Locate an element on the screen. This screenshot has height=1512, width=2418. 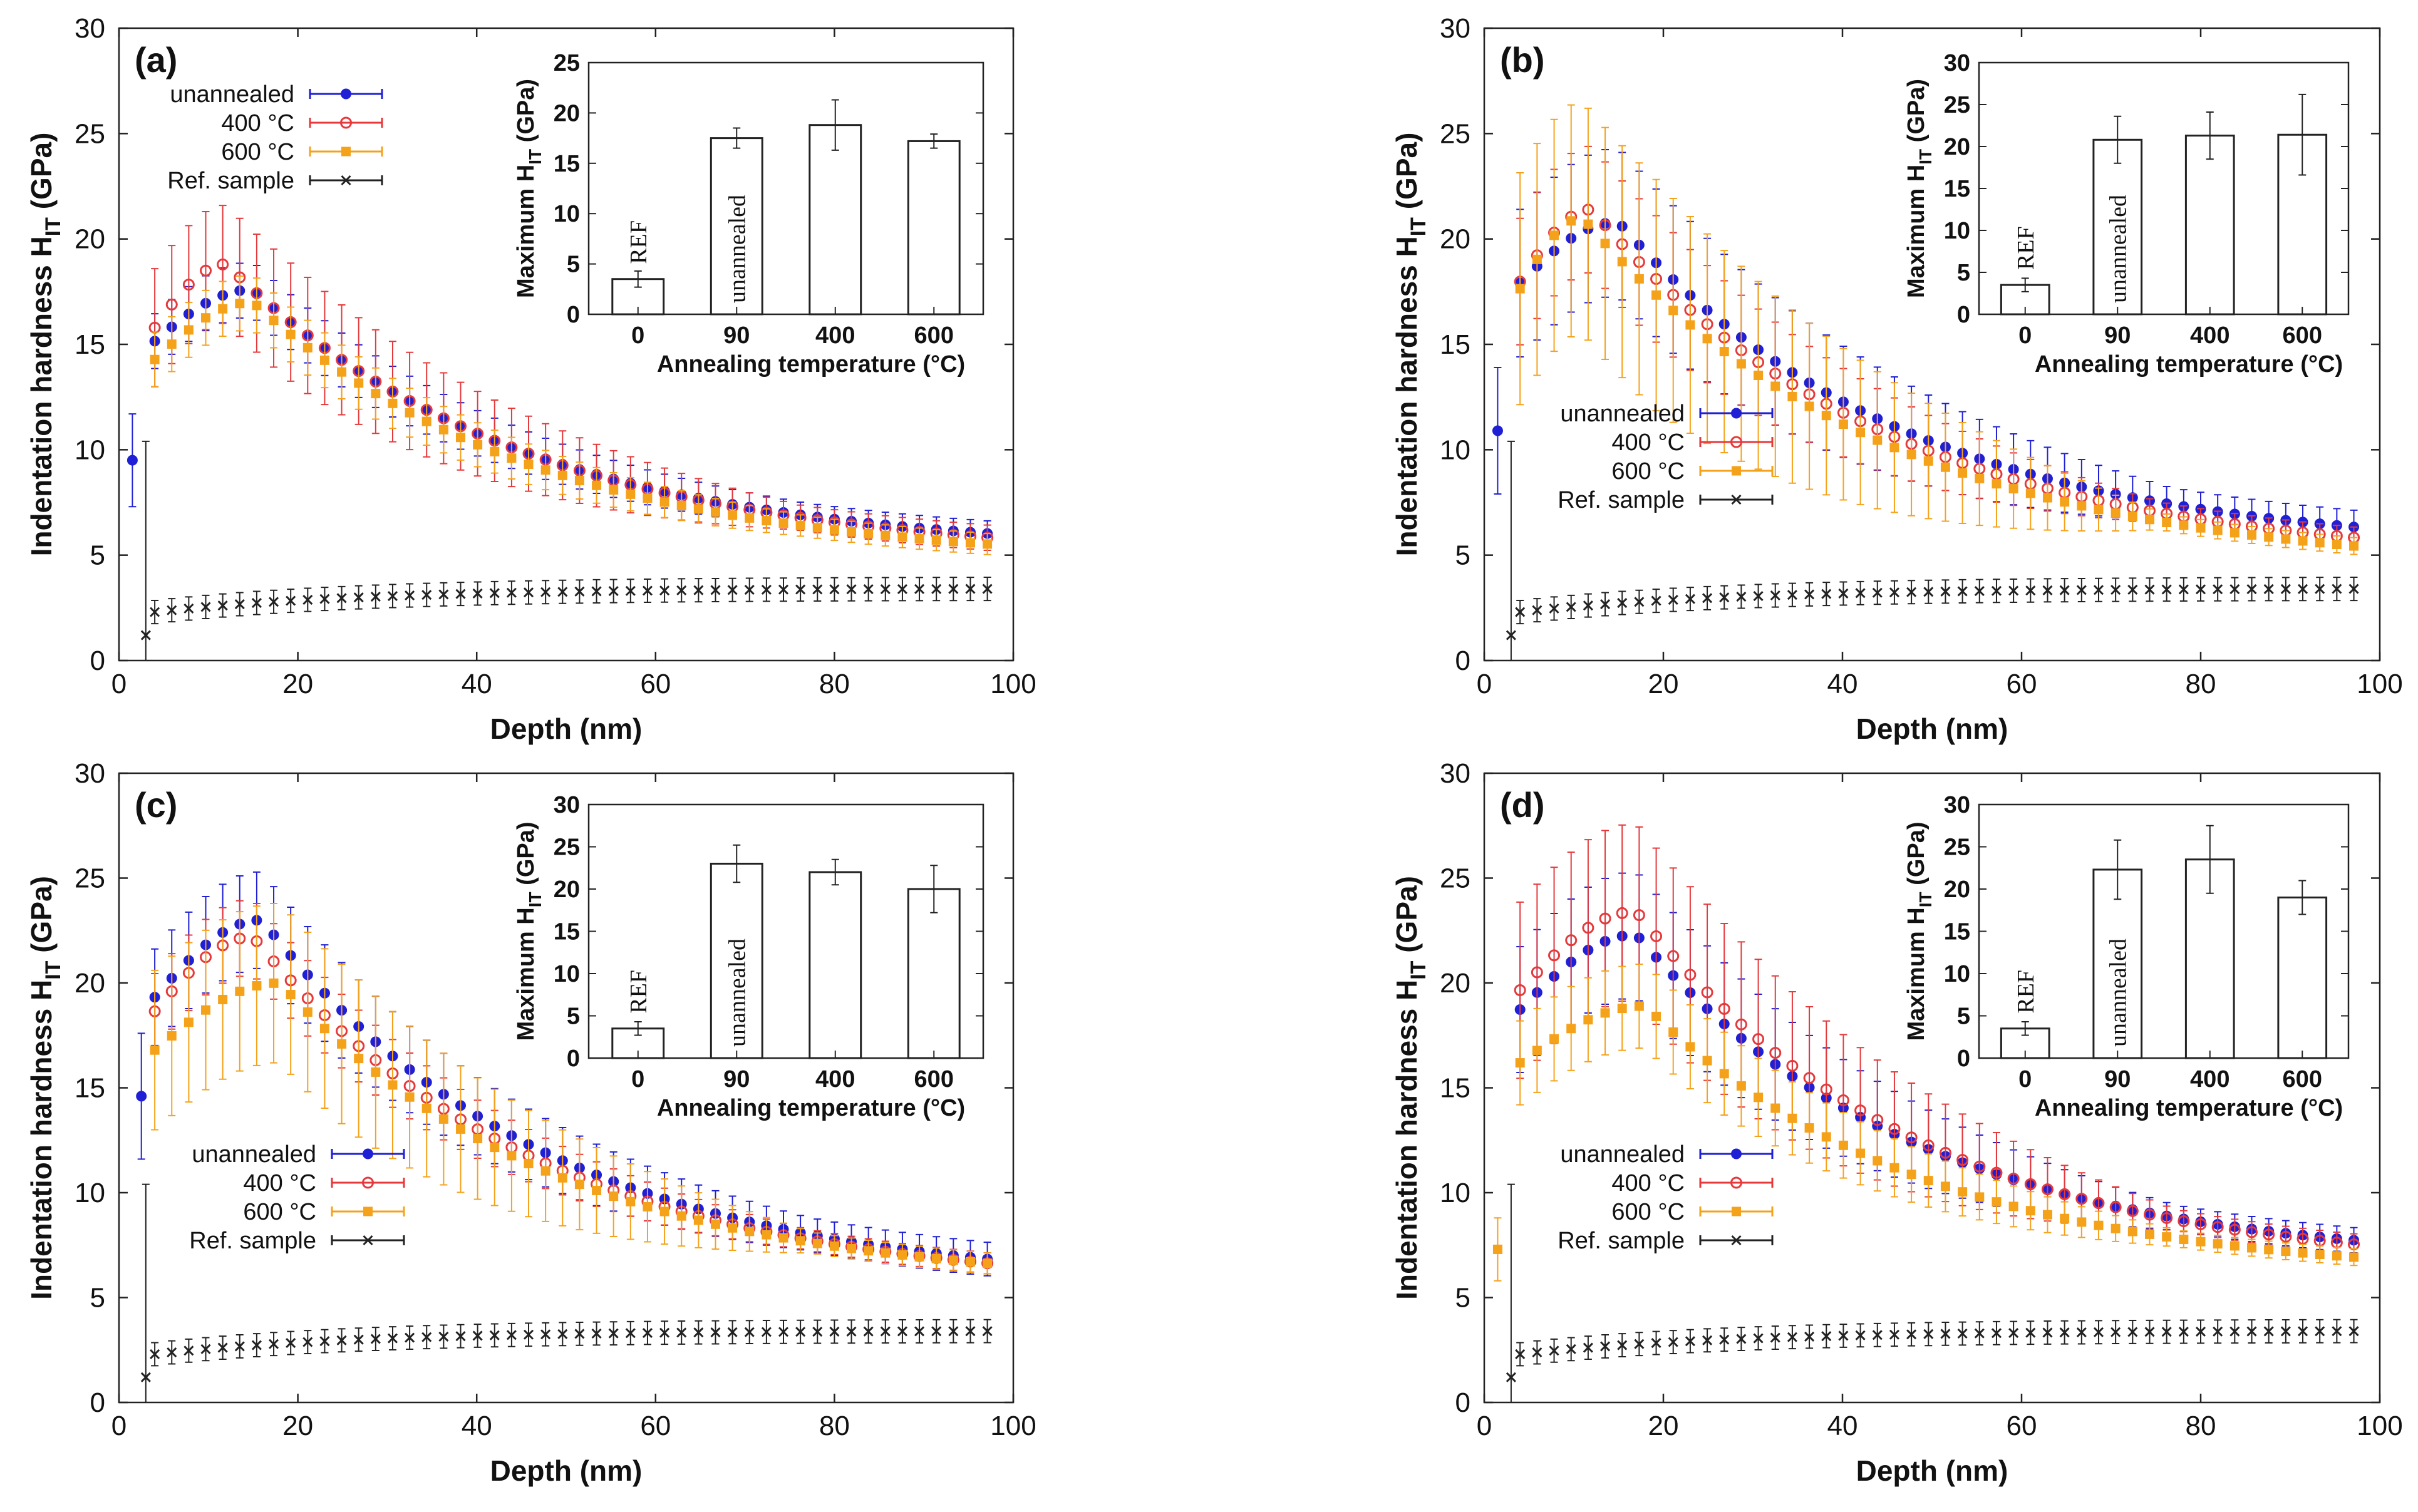
y-tick-label: 0 is located at coordinates (1462, 1403).